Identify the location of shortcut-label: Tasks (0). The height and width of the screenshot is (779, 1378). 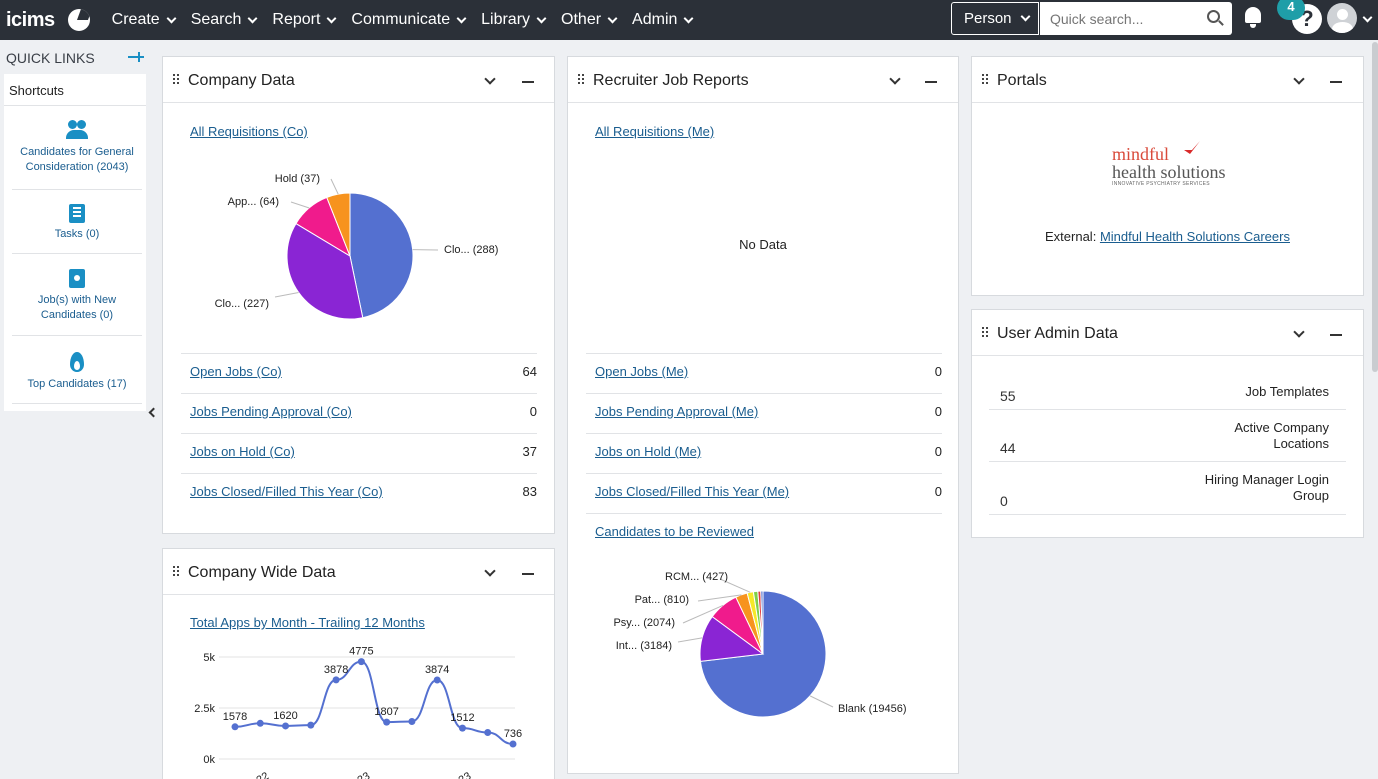
(77, 234).